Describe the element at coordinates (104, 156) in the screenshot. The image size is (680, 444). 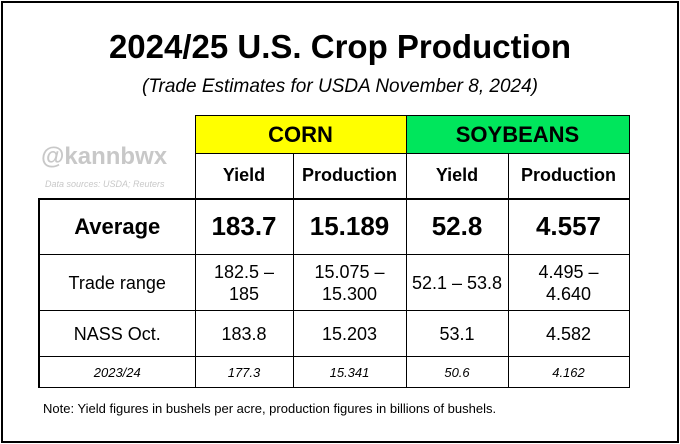
I see `watermark-handle: @kannbwx` at that location.